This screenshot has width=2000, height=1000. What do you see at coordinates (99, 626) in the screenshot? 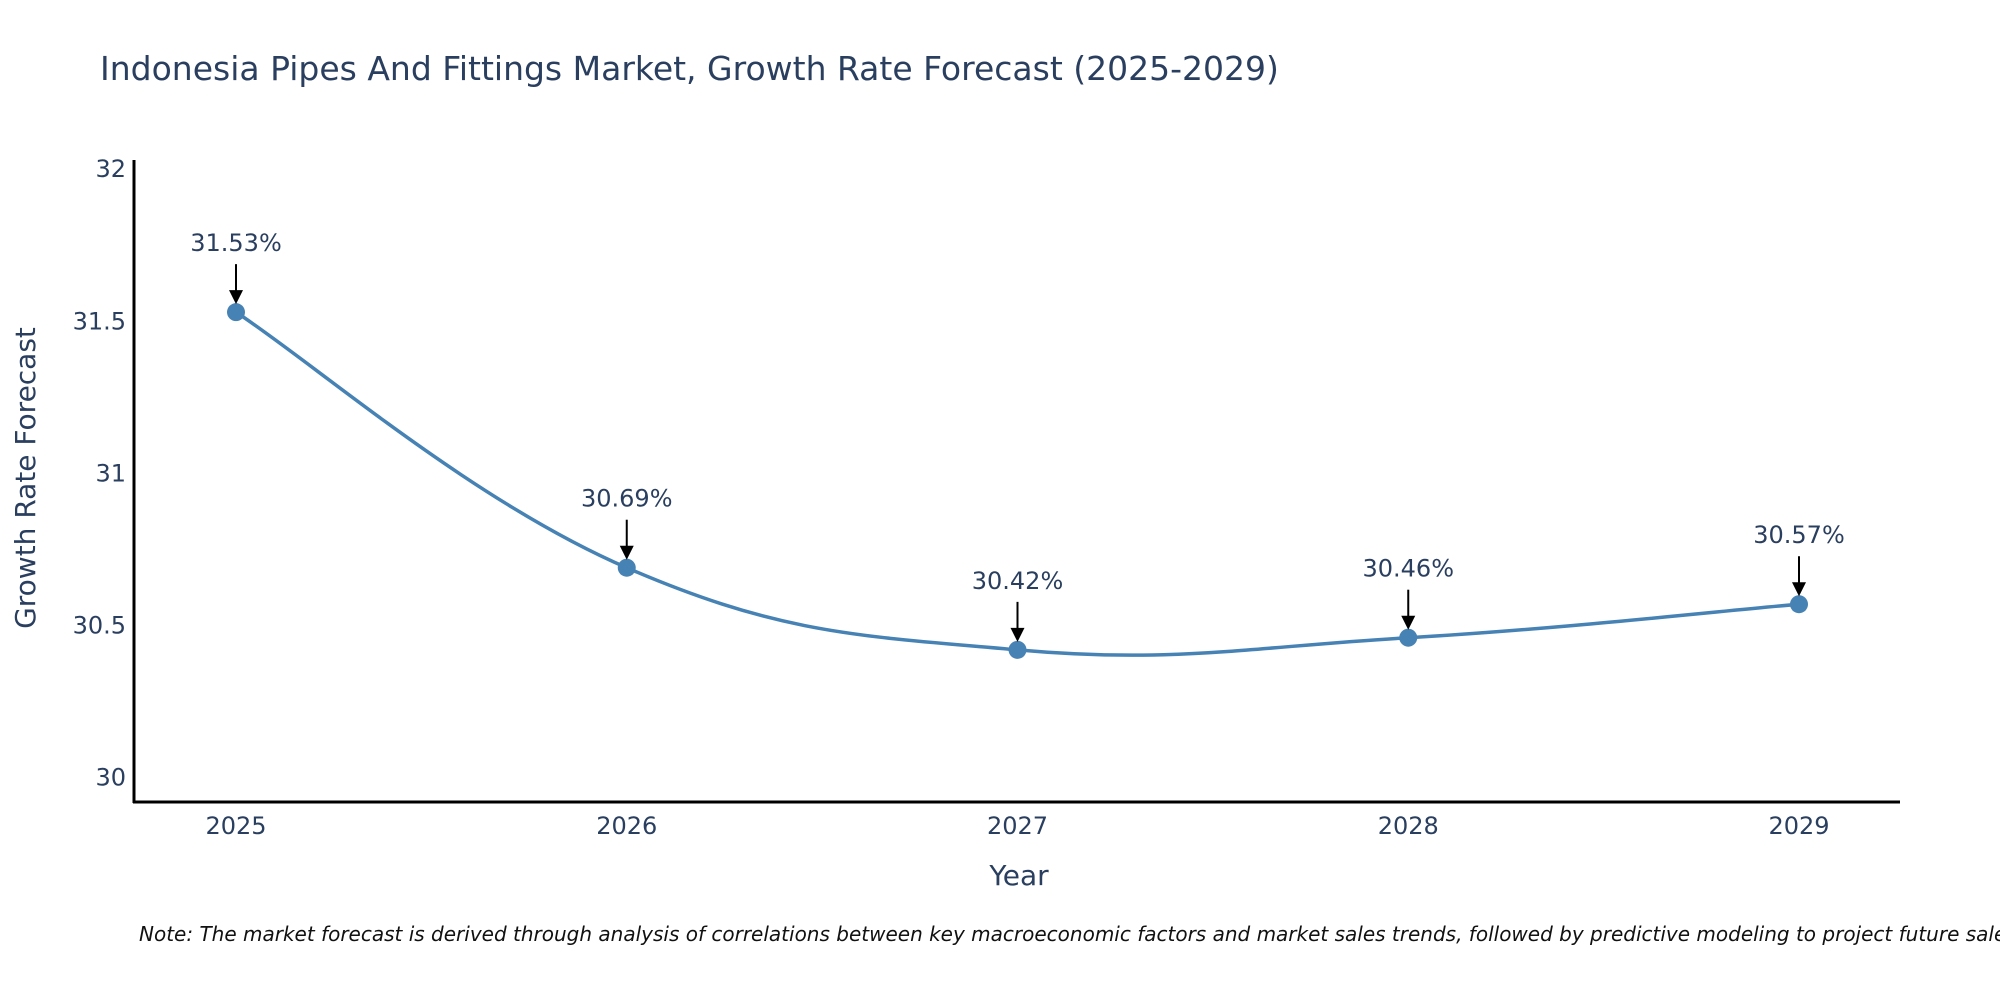
I see `y-tick-label: 30.5` at bounding box center [99, 626].